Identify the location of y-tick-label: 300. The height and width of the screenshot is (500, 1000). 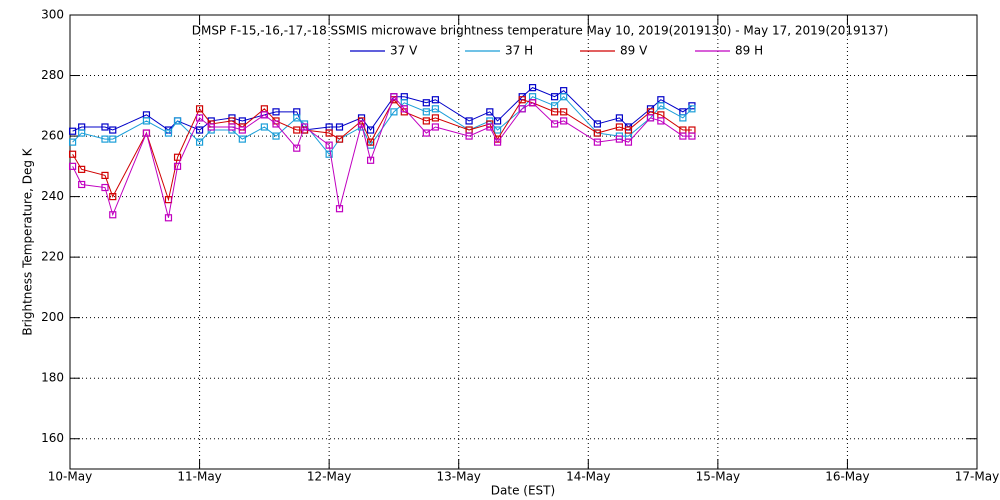
(52, 15).